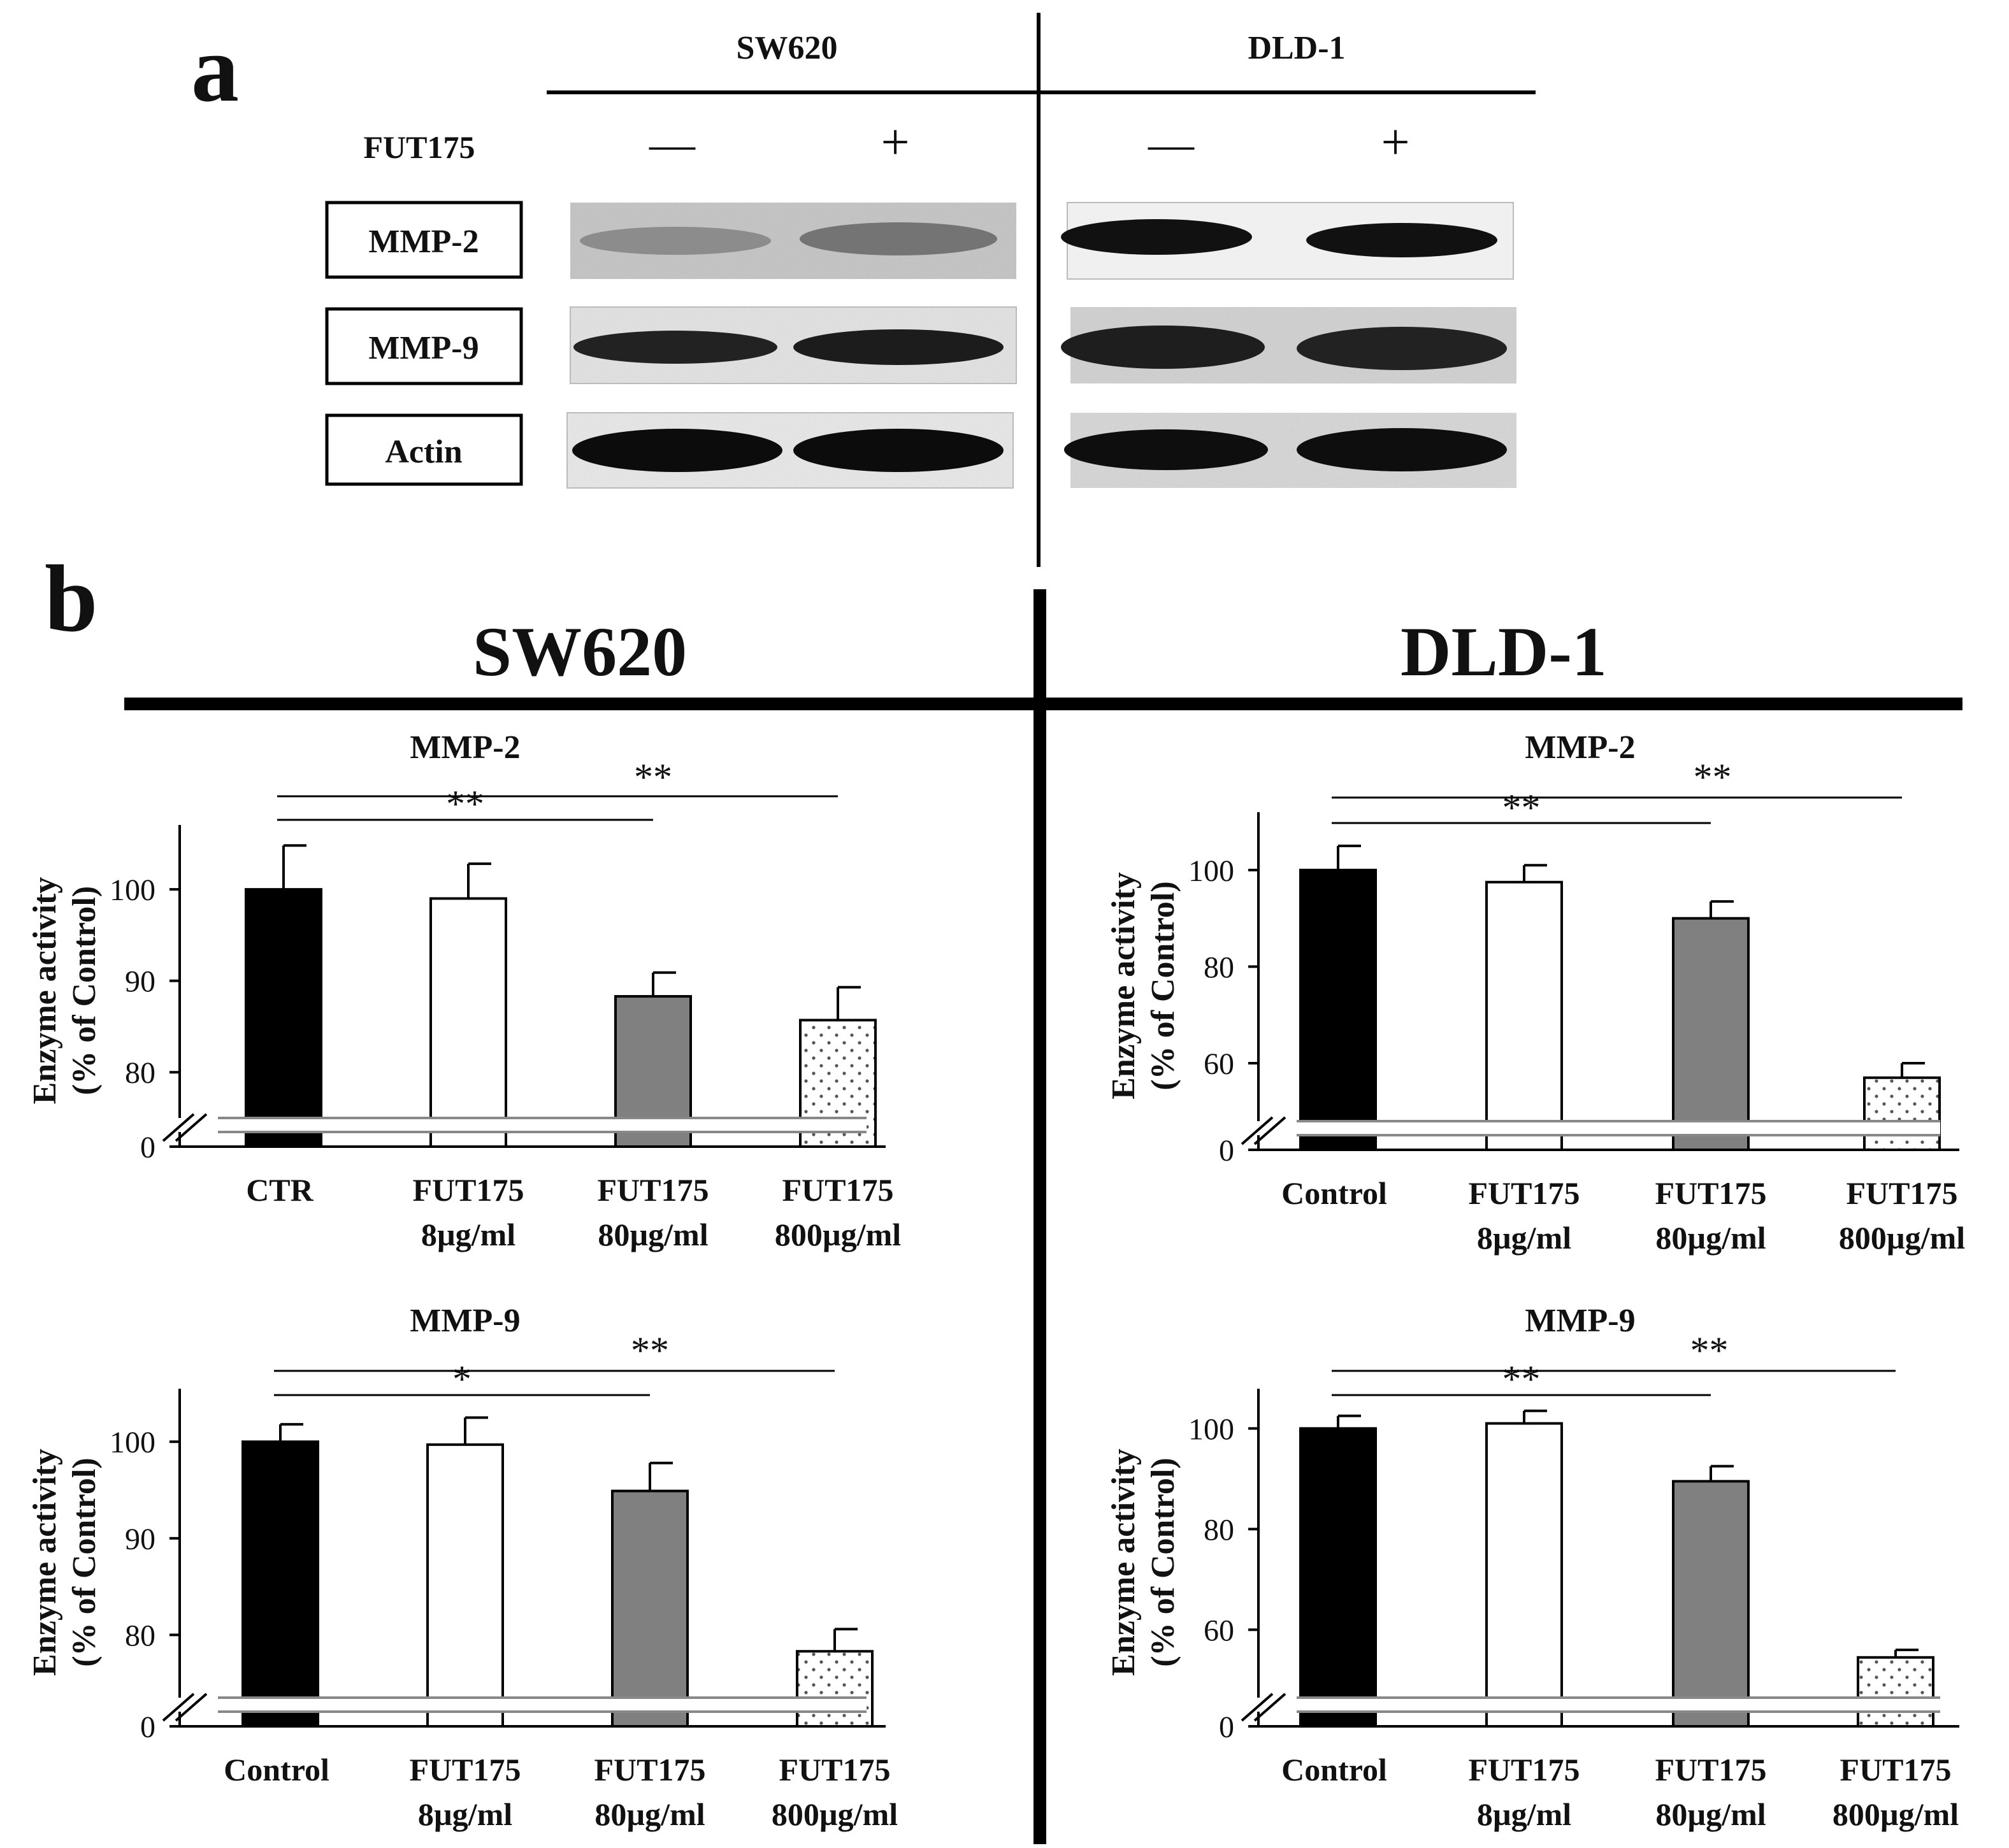  Describe the element at coordinates (790, 450) in the screenshot. I see `blot-sw620-actin` at that location.